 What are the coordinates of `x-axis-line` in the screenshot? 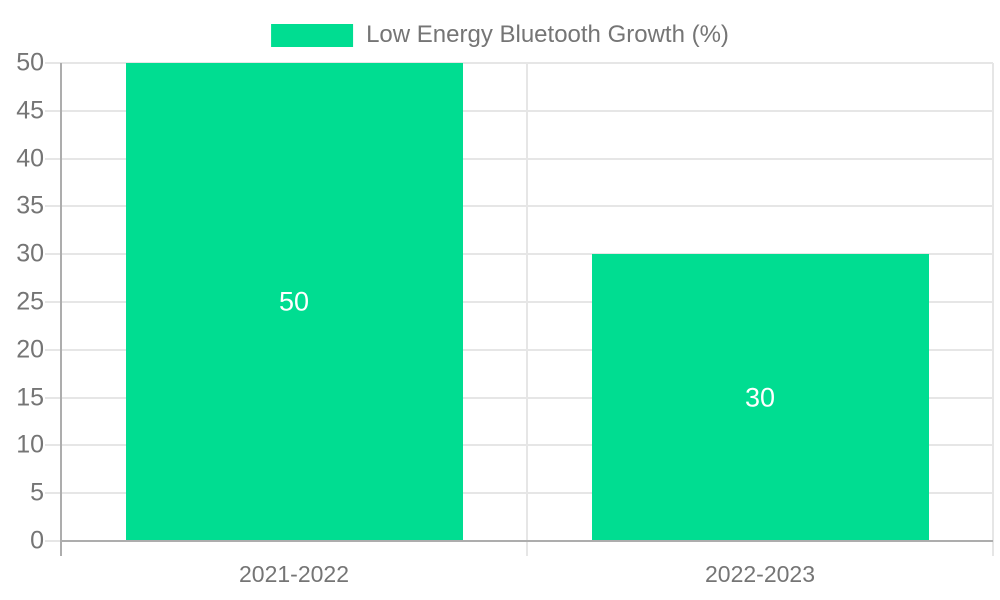 It's located at (526, 541).